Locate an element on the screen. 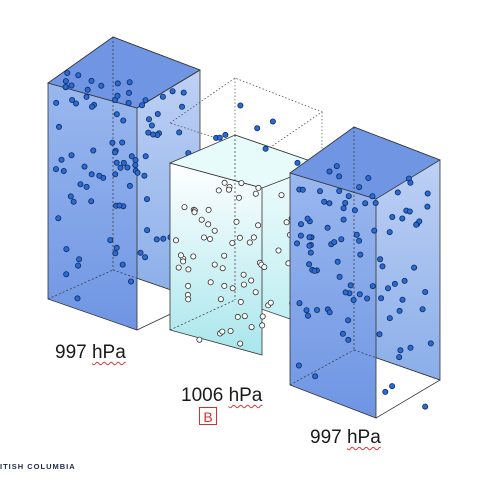 The image size is (489, 486). marker-b-box: B is located at coordinates (208, 416).